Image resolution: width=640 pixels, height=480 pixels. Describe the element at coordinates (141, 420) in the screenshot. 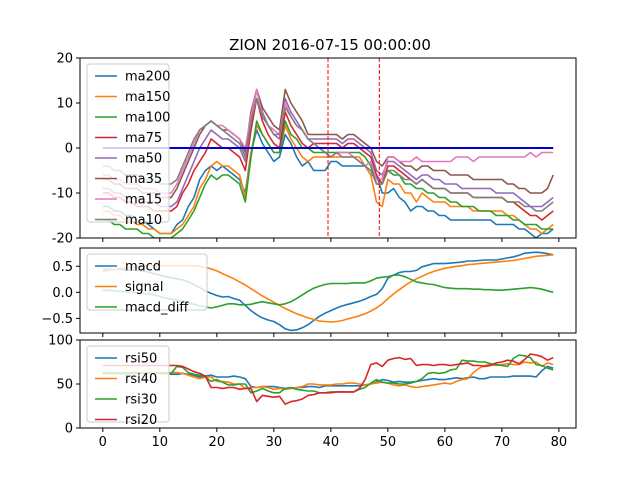

I see `legend-label: rsi20` at that location.